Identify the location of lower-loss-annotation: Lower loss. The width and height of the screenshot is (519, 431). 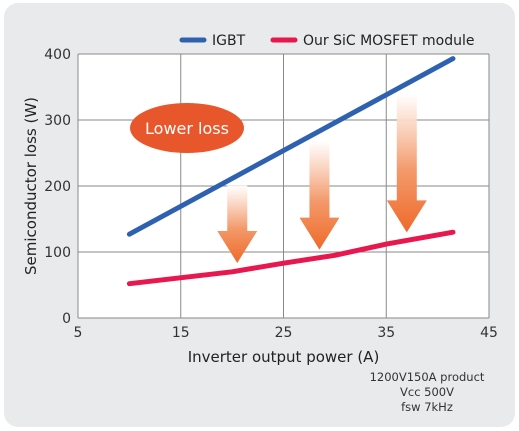
(187, 128).